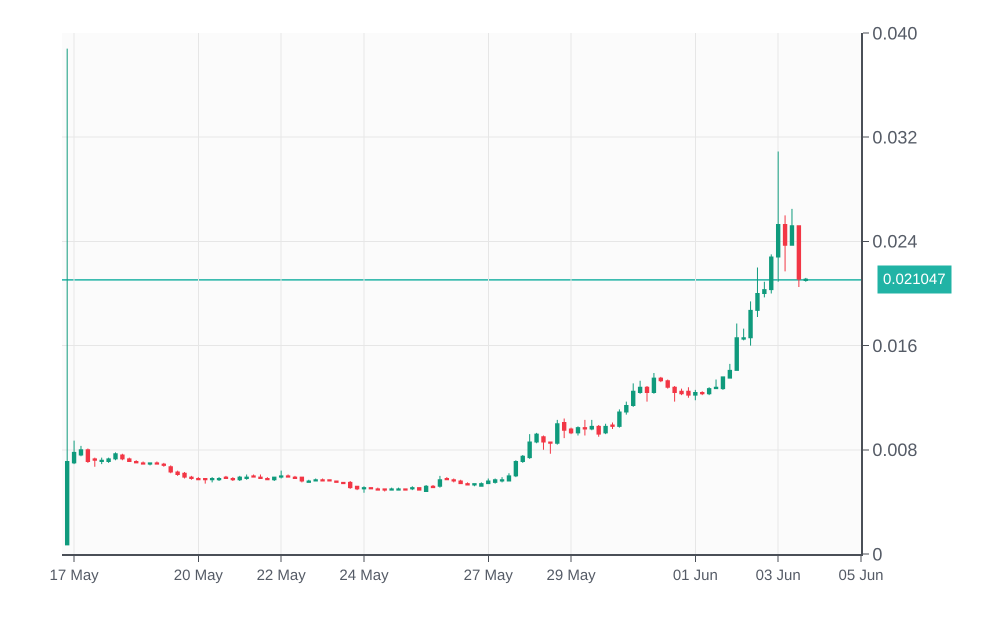 The width and height of the screenshot is (1000, 624). Describe the element at coordinates (914, 279) in the screenshot. I see `ref-line-label: 0.021047` at that location.